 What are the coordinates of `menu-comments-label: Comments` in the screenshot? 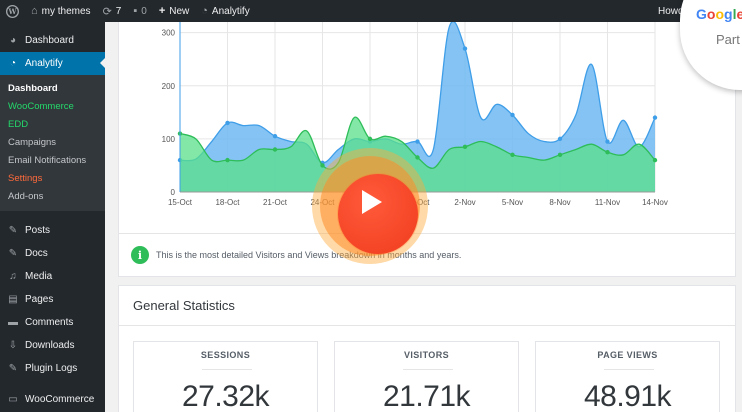 It's located at (49, 322).